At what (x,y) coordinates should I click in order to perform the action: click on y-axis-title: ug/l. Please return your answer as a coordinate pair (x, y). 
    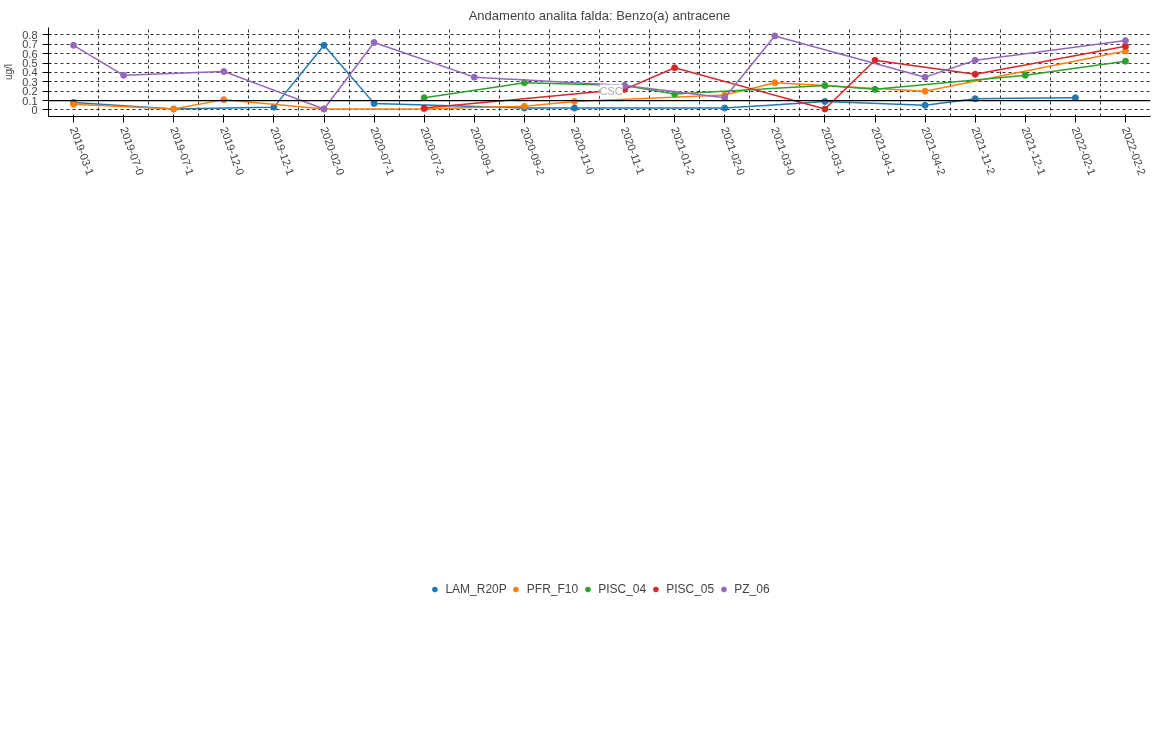
    Looking at the image, I should click on (9, 72).